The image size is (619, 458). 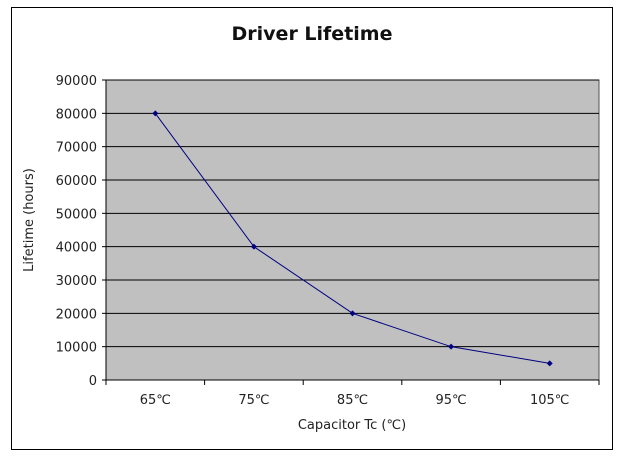 What do you see at coordinates (76, 81) in the screenshot?
I see `y-tick-label: 90000` at bounding box center [76, 81].